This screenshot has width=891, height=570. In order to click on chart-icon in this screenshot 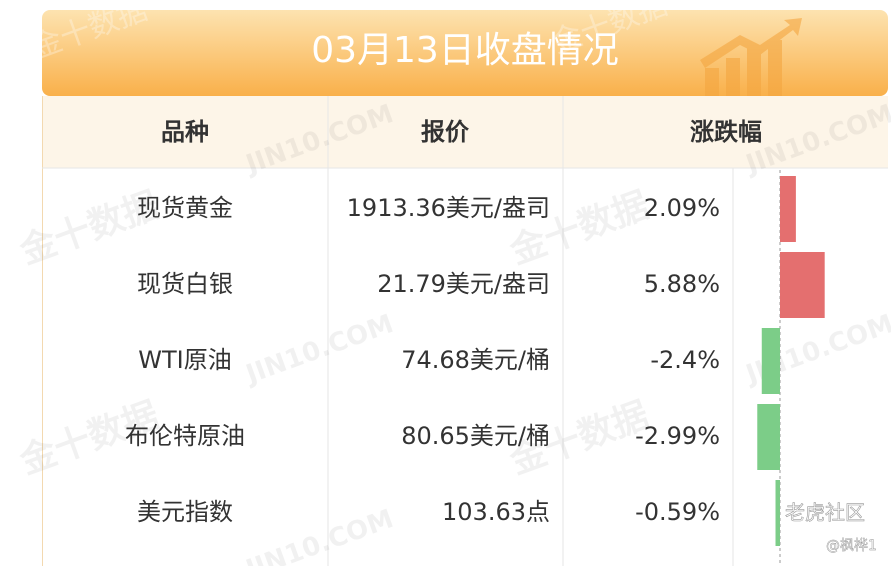, I will do `click(751, 57)`.